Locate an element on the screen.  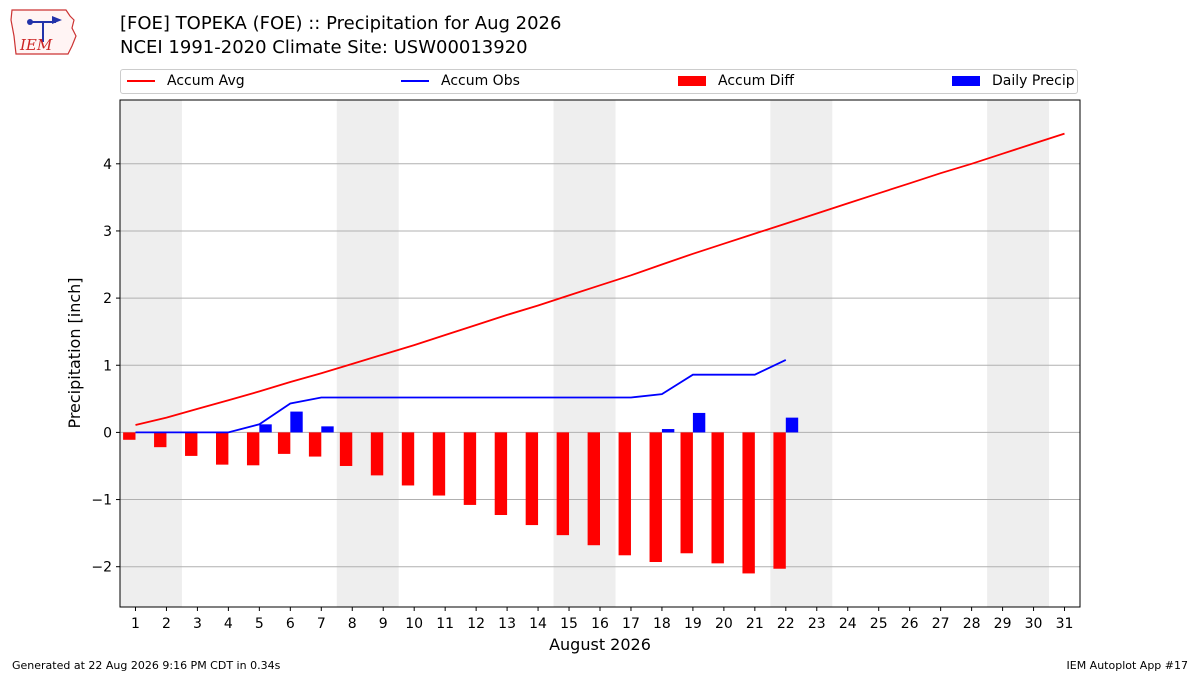
legend-item-daily-precip: Daily Precip is located at coordinates (1013, 81).